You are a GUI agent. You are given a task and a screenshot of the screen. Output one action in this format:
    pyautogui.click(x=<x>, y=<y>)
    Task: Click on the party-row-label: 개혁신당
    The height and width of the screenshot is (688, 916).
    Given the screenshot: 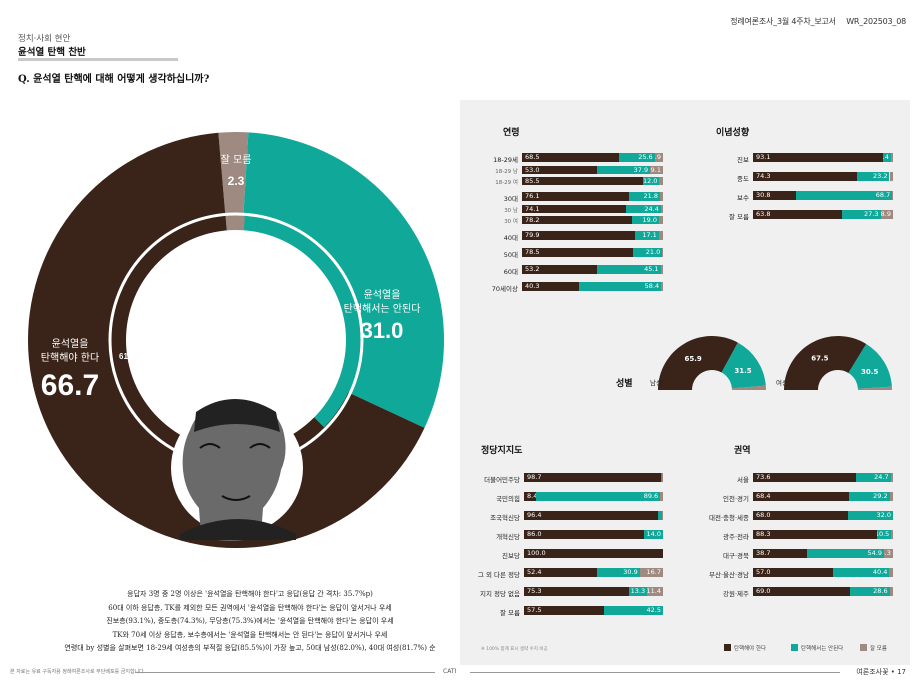 What is the action you would take?
    pyautogui.click(x=508, y=537)
    